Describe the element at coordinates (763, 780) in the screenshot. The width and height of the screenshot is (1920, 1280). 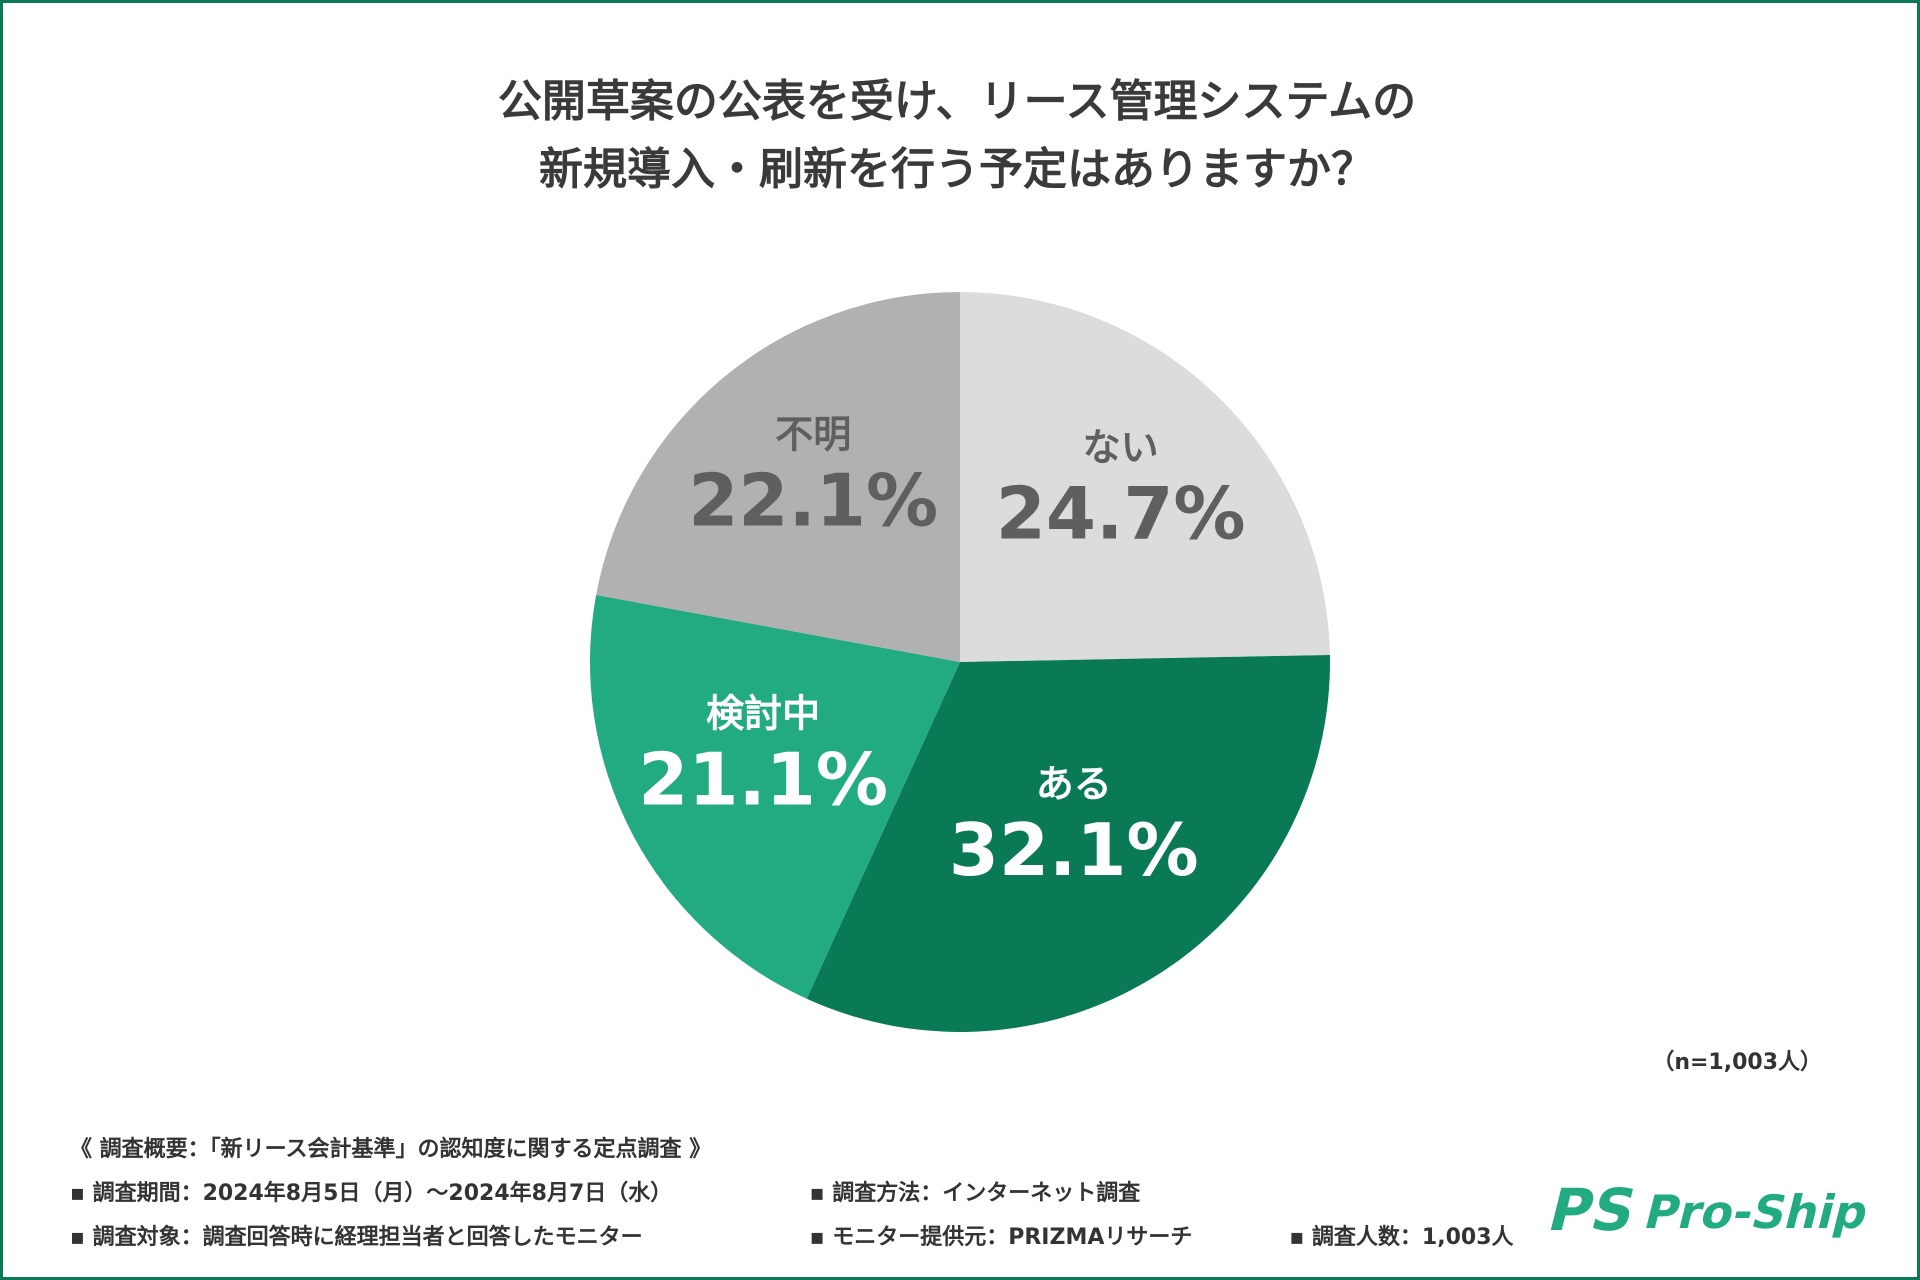
I see `slice-value-label: 21.1%` at that location.